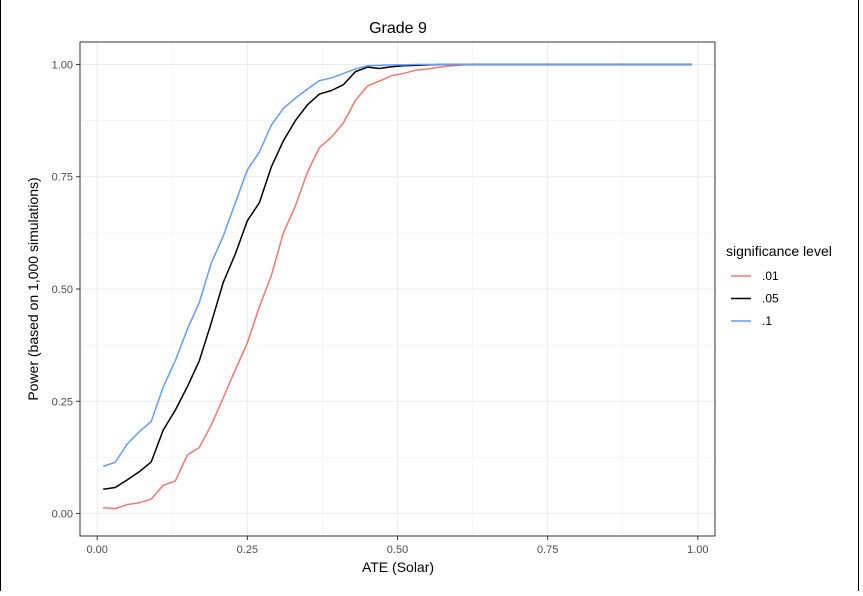  What do you see at coordinates (770, 299) in the screenshot?
I see `legend-label-p05: .05` at bounding box center [770, 299].